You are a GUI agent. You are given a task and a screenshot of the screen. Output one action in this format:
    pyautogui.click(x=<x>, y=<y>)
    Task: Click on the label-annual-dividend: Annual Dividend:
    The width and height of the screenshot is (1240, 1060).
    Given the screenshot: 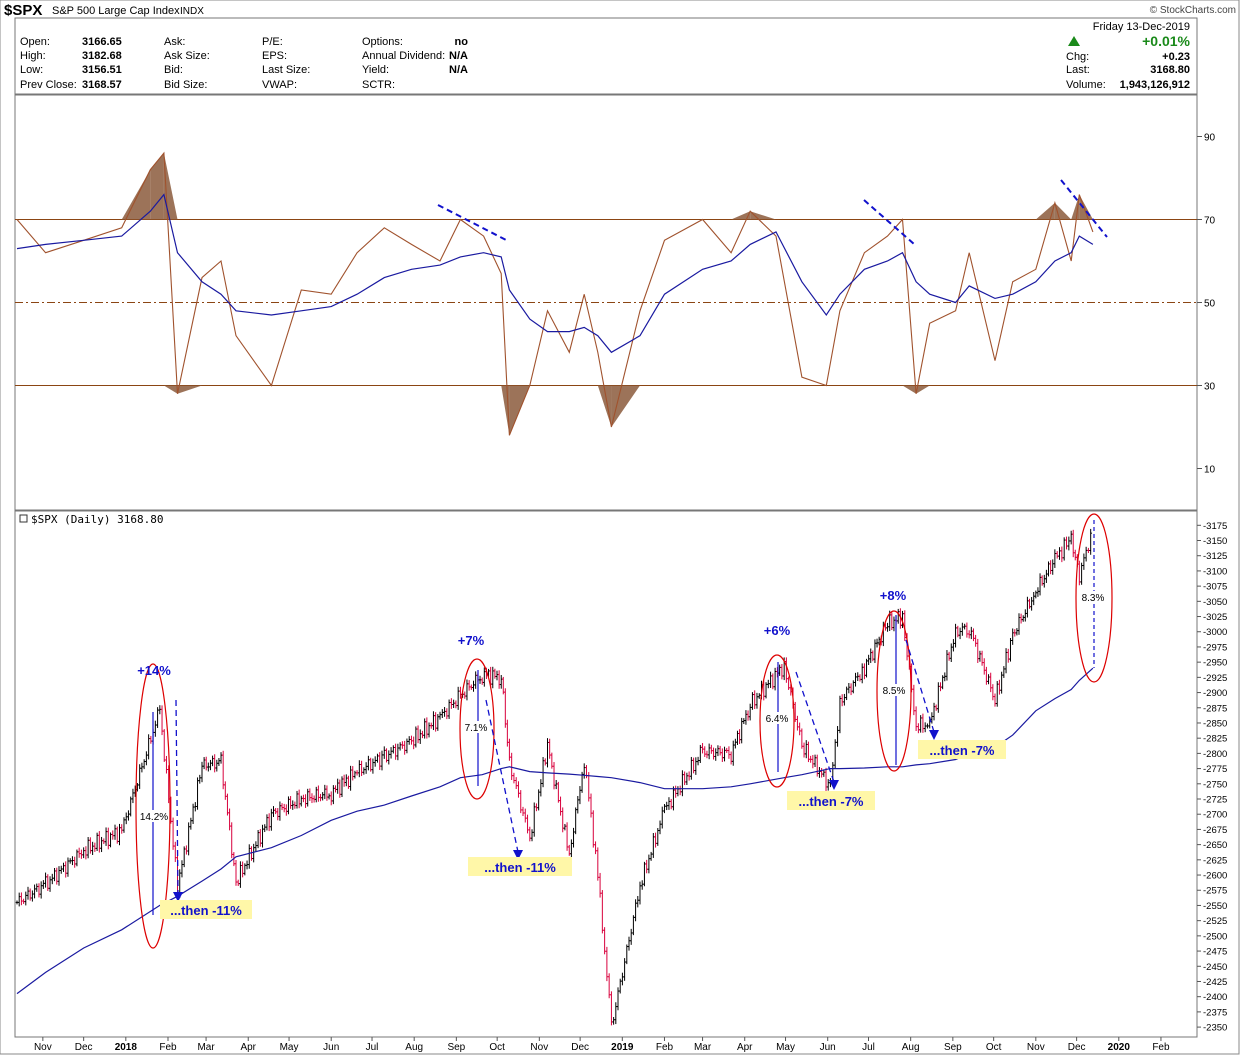 What is the action you would take?
    pyautogui.click(x=403, y=56)
    